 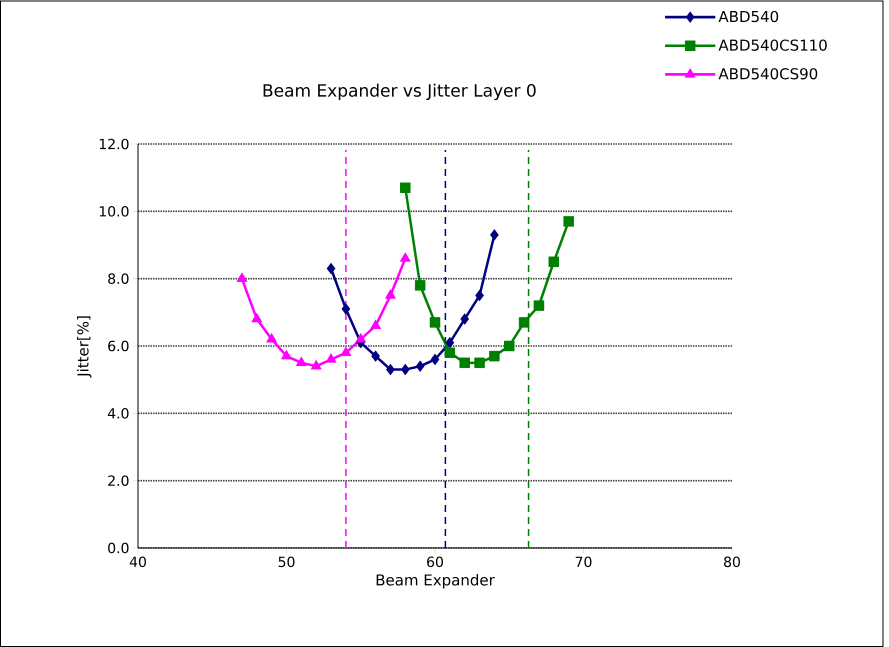 What do you see at coordinates (118, 413) in the screenshot?
I see `y-tick-label: 4.0` at bounding box center [118, 413].